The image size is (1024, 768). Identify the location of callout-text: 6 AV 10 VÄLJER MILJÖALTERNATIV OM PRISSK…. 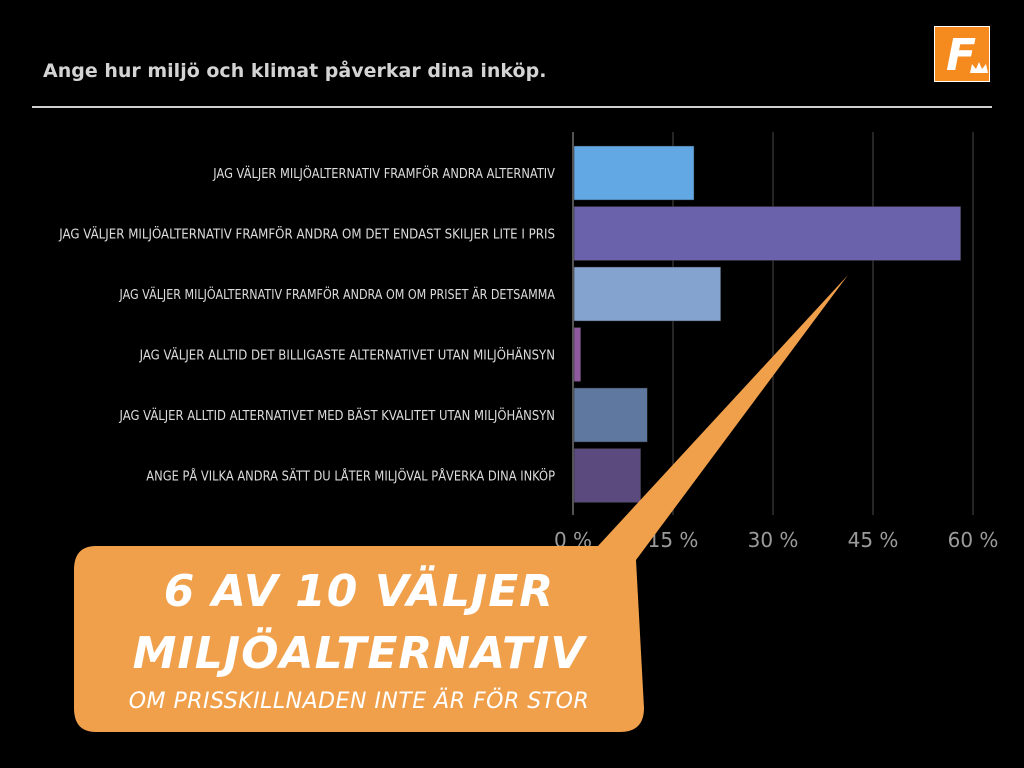
(359, 639).